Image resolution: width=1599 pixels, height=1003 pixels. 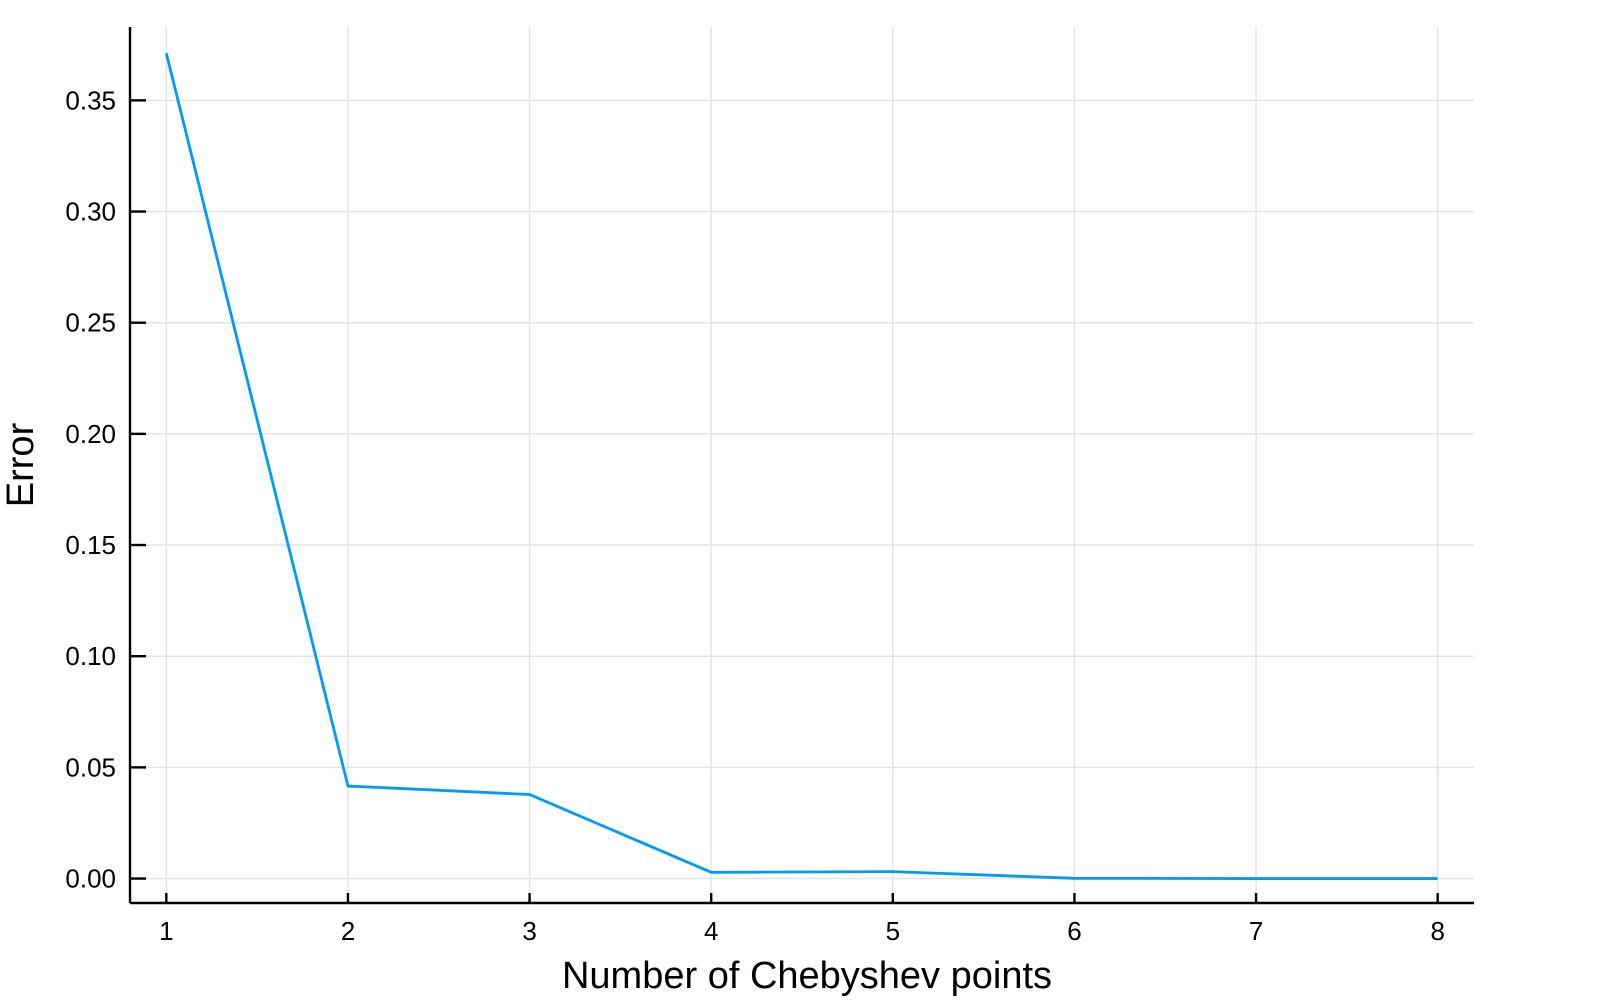 I want to click on x-axis-ticks: 1 2 3 4 5 6 7 8, so click(x=802, y=919).